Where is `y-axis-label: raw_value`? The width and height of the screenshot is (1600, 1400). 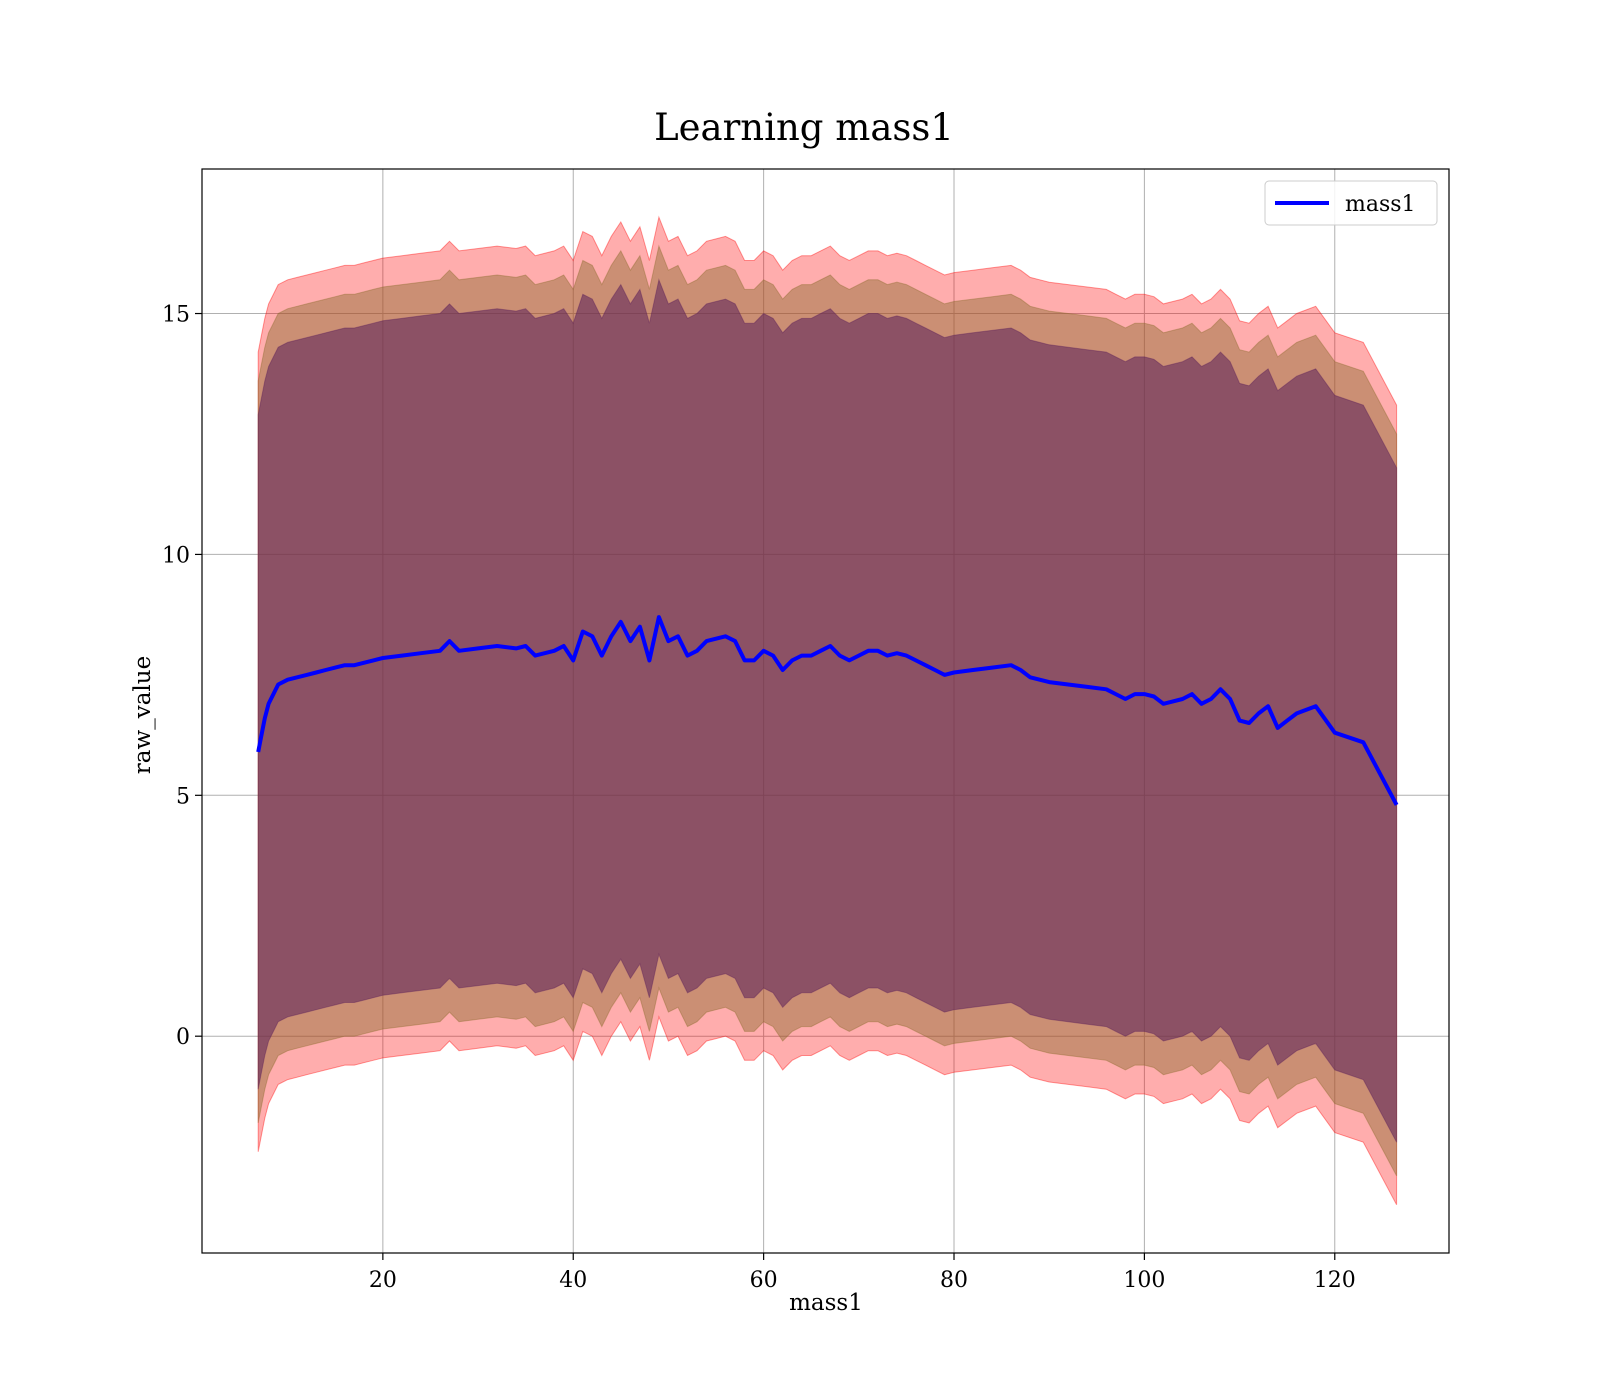 y-axis-label: raw_value is located at coordinates (143, 715).